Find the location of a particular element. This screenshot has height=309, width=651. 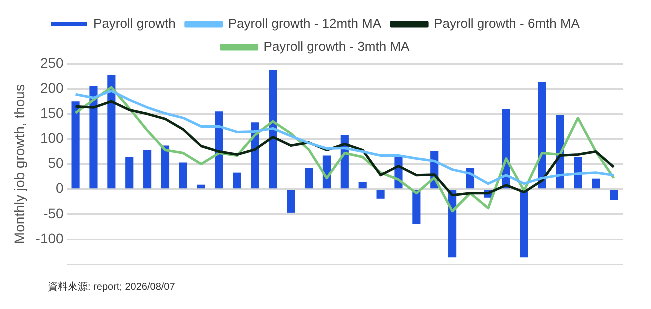

legend-label: Payroll growth - 3mth MA is located at coordinates (337, 46).